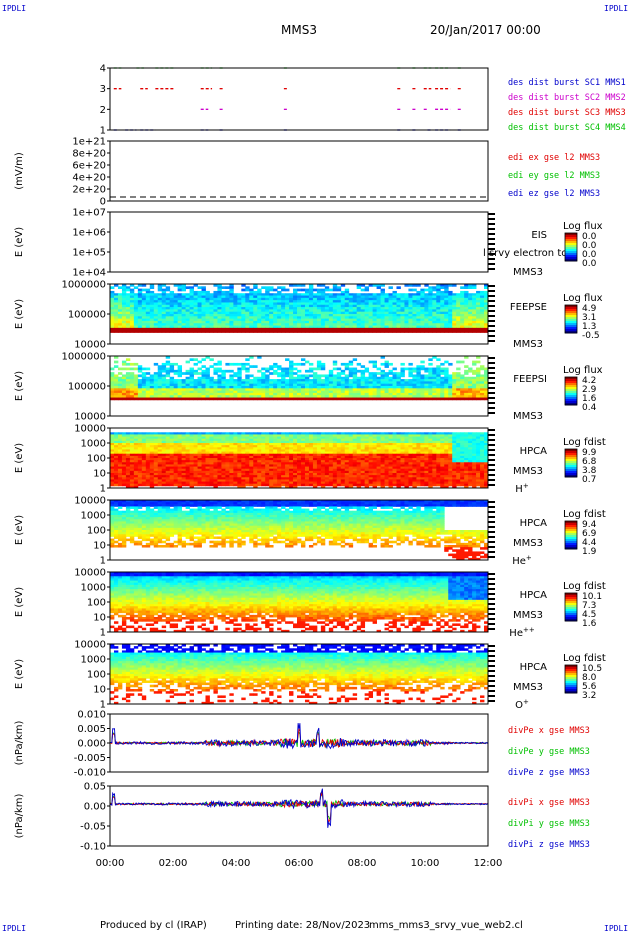 This screenshot has width=630, height=934. What do you see at coordinates (89, 178) in the screenshot?
I see `ytick-label: 4e+20` at bounding box center [89, 178].